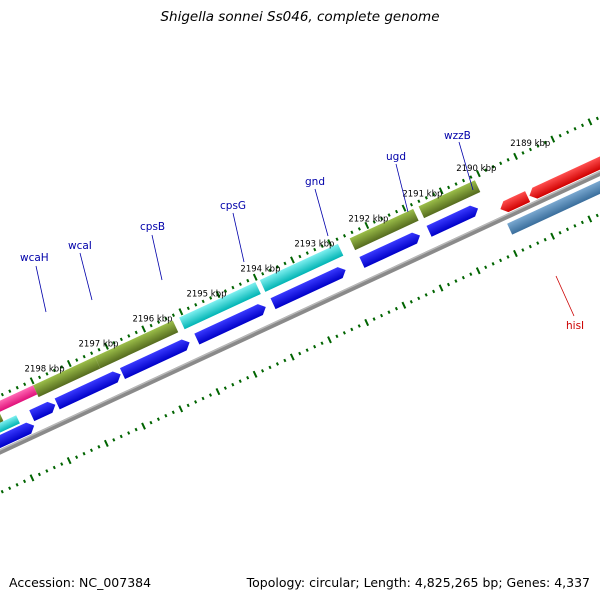 The width and height of the screenshot is (600, 600). I want to click on gene-label-wzzb: wzzB, so click(457, 136).